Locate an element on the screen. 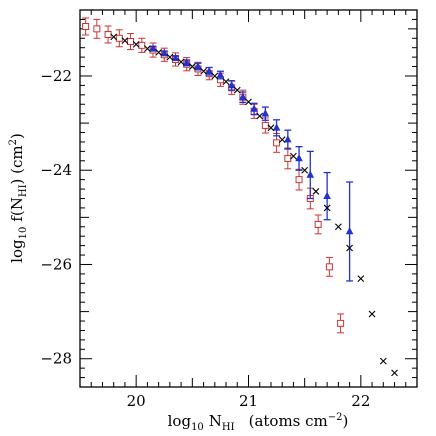 The width and height of the screenshot is (436, 436). y-tick-label: −24 is located at coordinates (56, 170).